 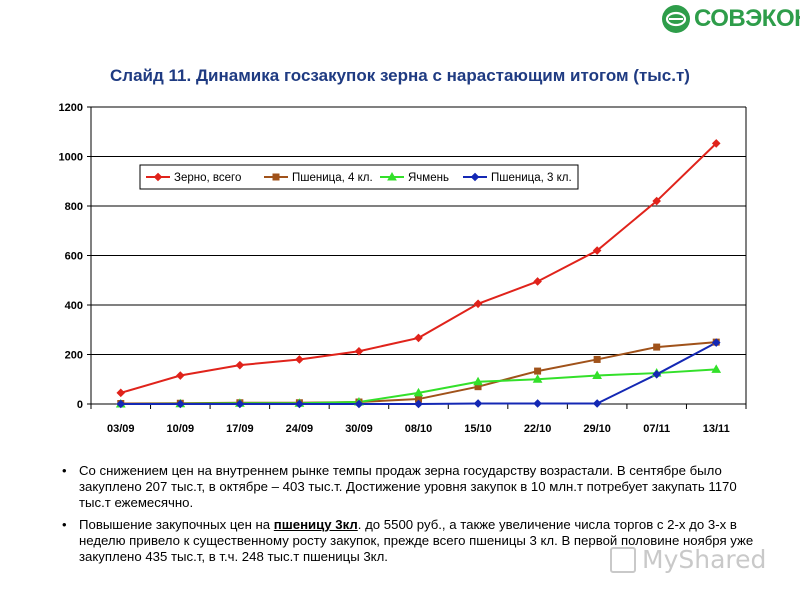 I want to click on x-tick-label: 07/11, so click(x=656, y=429).